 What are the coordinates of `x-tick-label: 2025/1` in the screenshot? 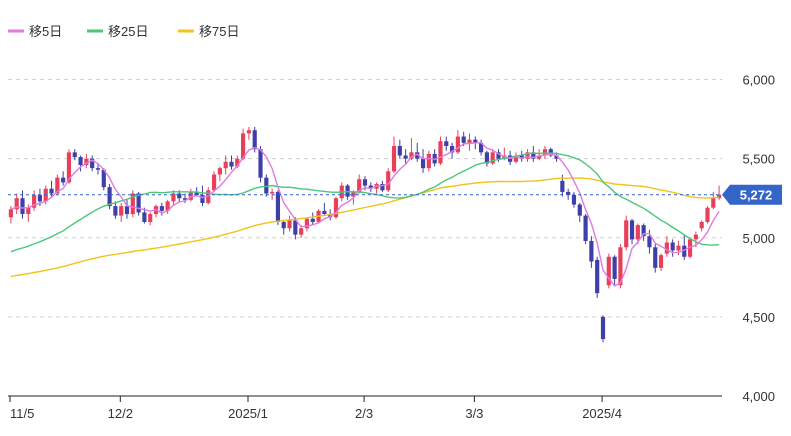 It's located at (248, 413).